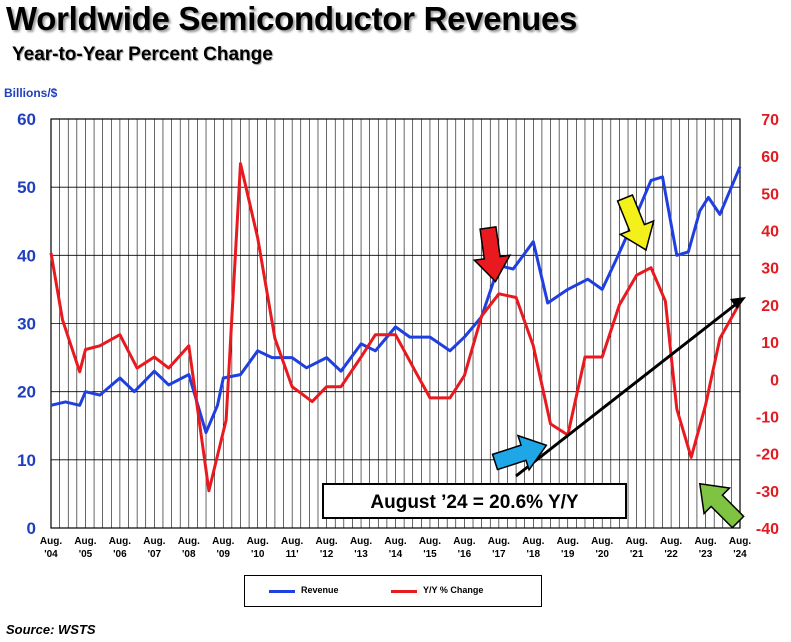  Describe the element at coordinates (740, 554) in the screenshot. I see `x-axis-tick-year: '24` at that location.